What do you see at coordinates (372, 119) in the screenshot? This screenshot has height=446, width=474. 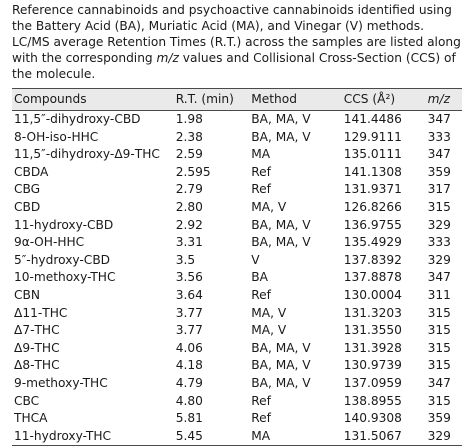 I see `cell-ccs: 141.4486` at bounding box center [372, 119].